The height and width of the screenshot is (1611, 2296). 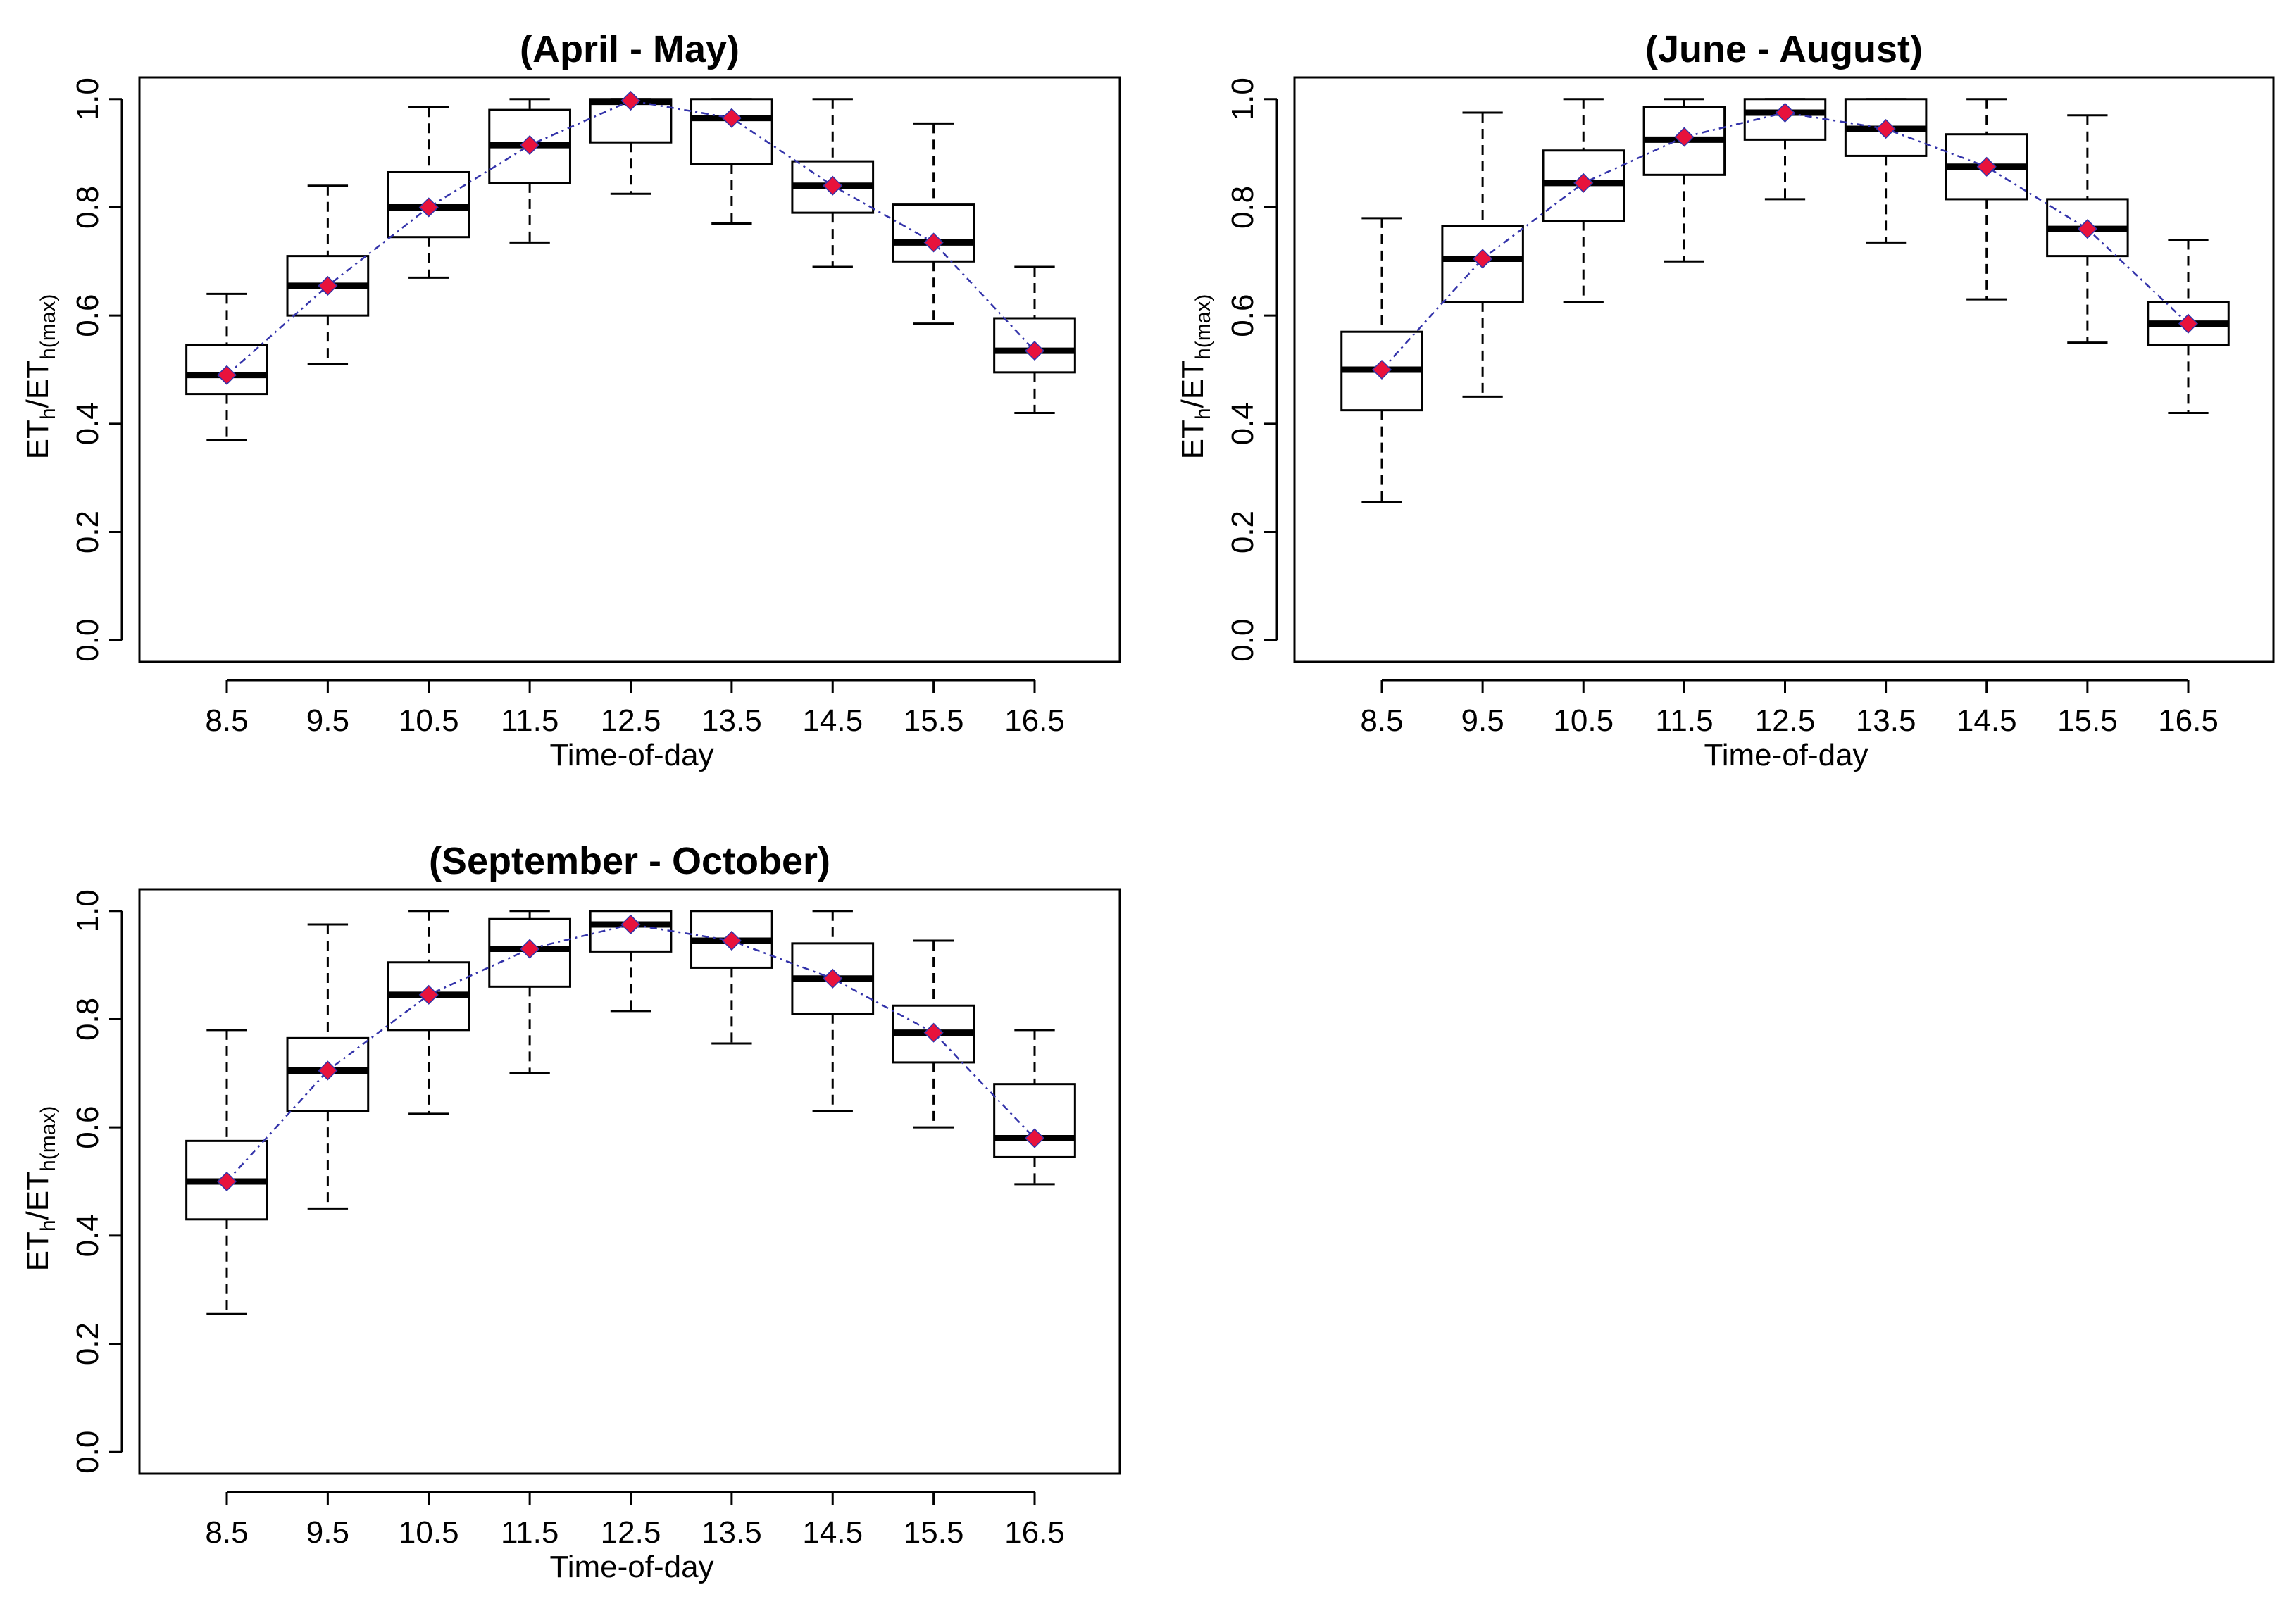 What do you see at coordinates (629, 861) in the screenshot?
I see `chart-title: (September - October)` at bounding box center [629, 861].